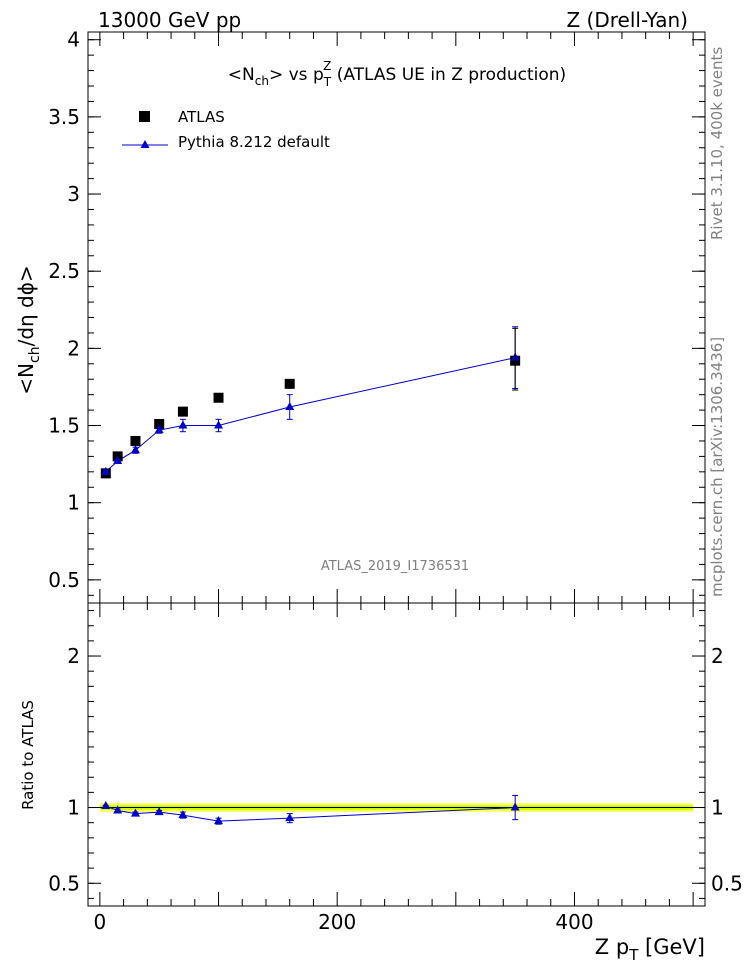 This screenshot has width=746, height=972. I want to click on legend-pythia-label: Pythia 8.212 default, so click(254, 142).